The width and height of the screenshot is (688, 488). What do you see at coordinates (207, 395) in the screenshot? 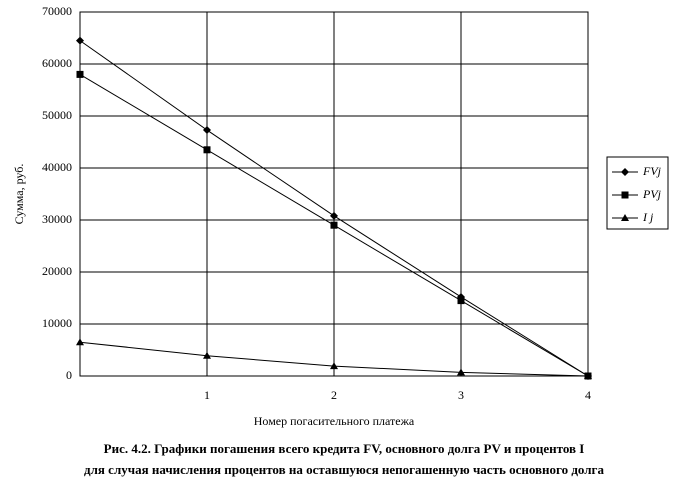
I see `x-tick-label: 1` at bounding box center [207, 395].